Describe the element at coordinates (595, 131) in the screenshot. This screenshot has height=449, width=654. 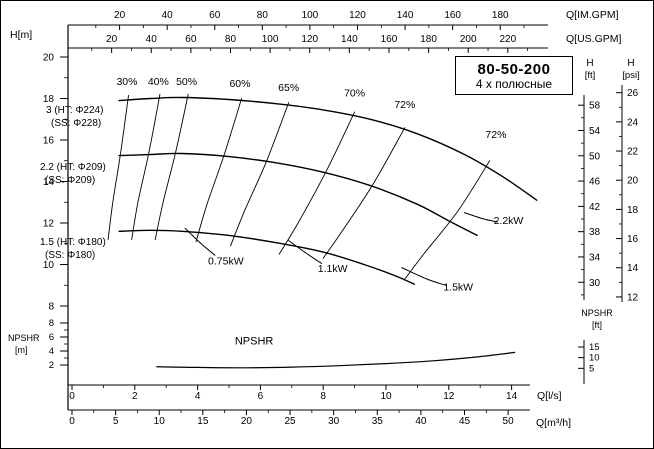
I see `tick-label-h-ft: 54` at that location.